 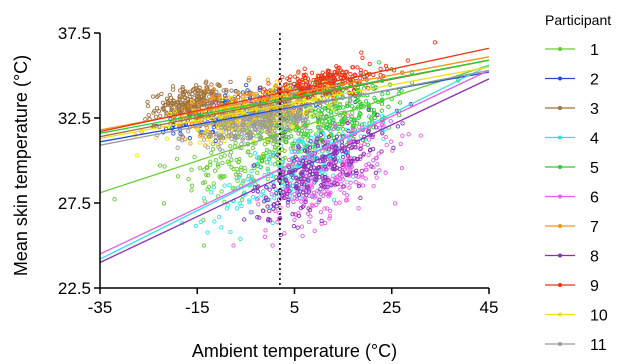 What do you see at coordinates (572, 257) in the screenshot?
I see `legend-item-8: 8` at bounding box center [572, 257].